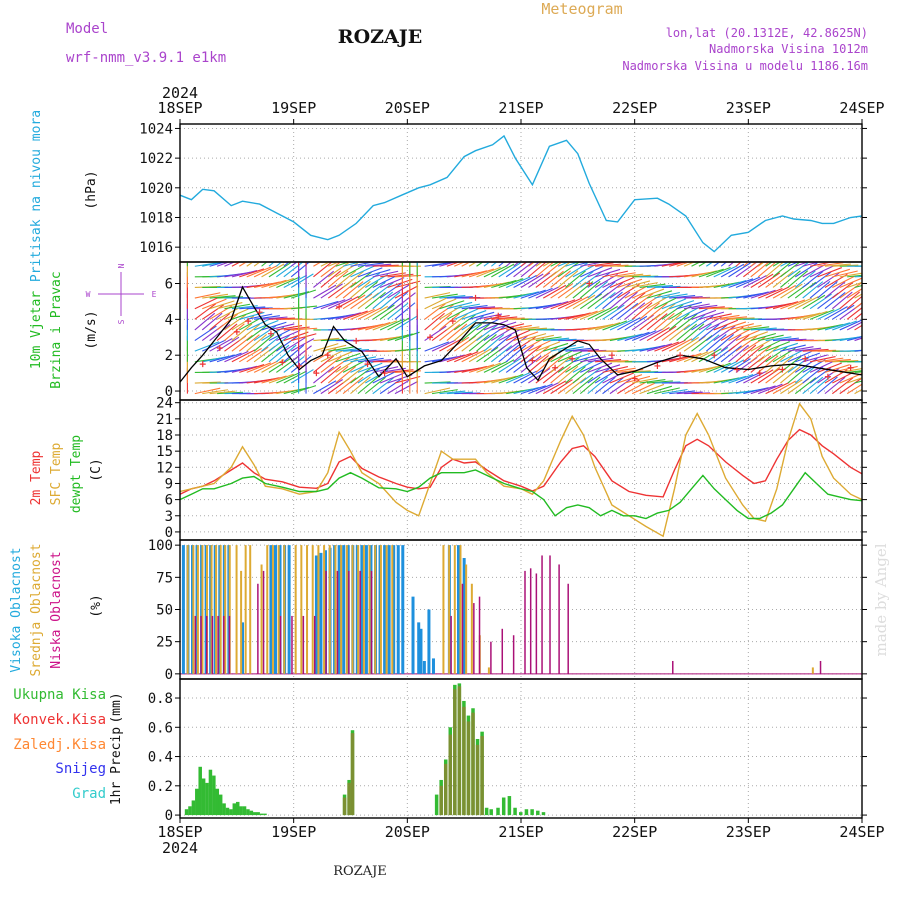 The width and height of the screenshot is (900, 900). I want to click on x-tick-label-top: 18SEP, so click(179, 108).